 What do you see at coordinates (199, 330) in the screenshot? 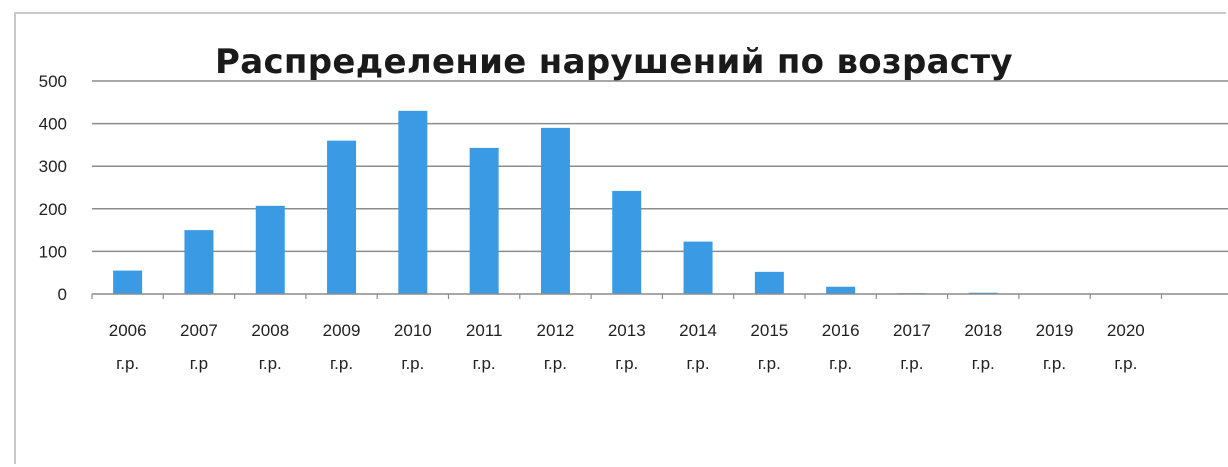
I see `x-tick-label-year: 2007` at bounding box center [199, 330].